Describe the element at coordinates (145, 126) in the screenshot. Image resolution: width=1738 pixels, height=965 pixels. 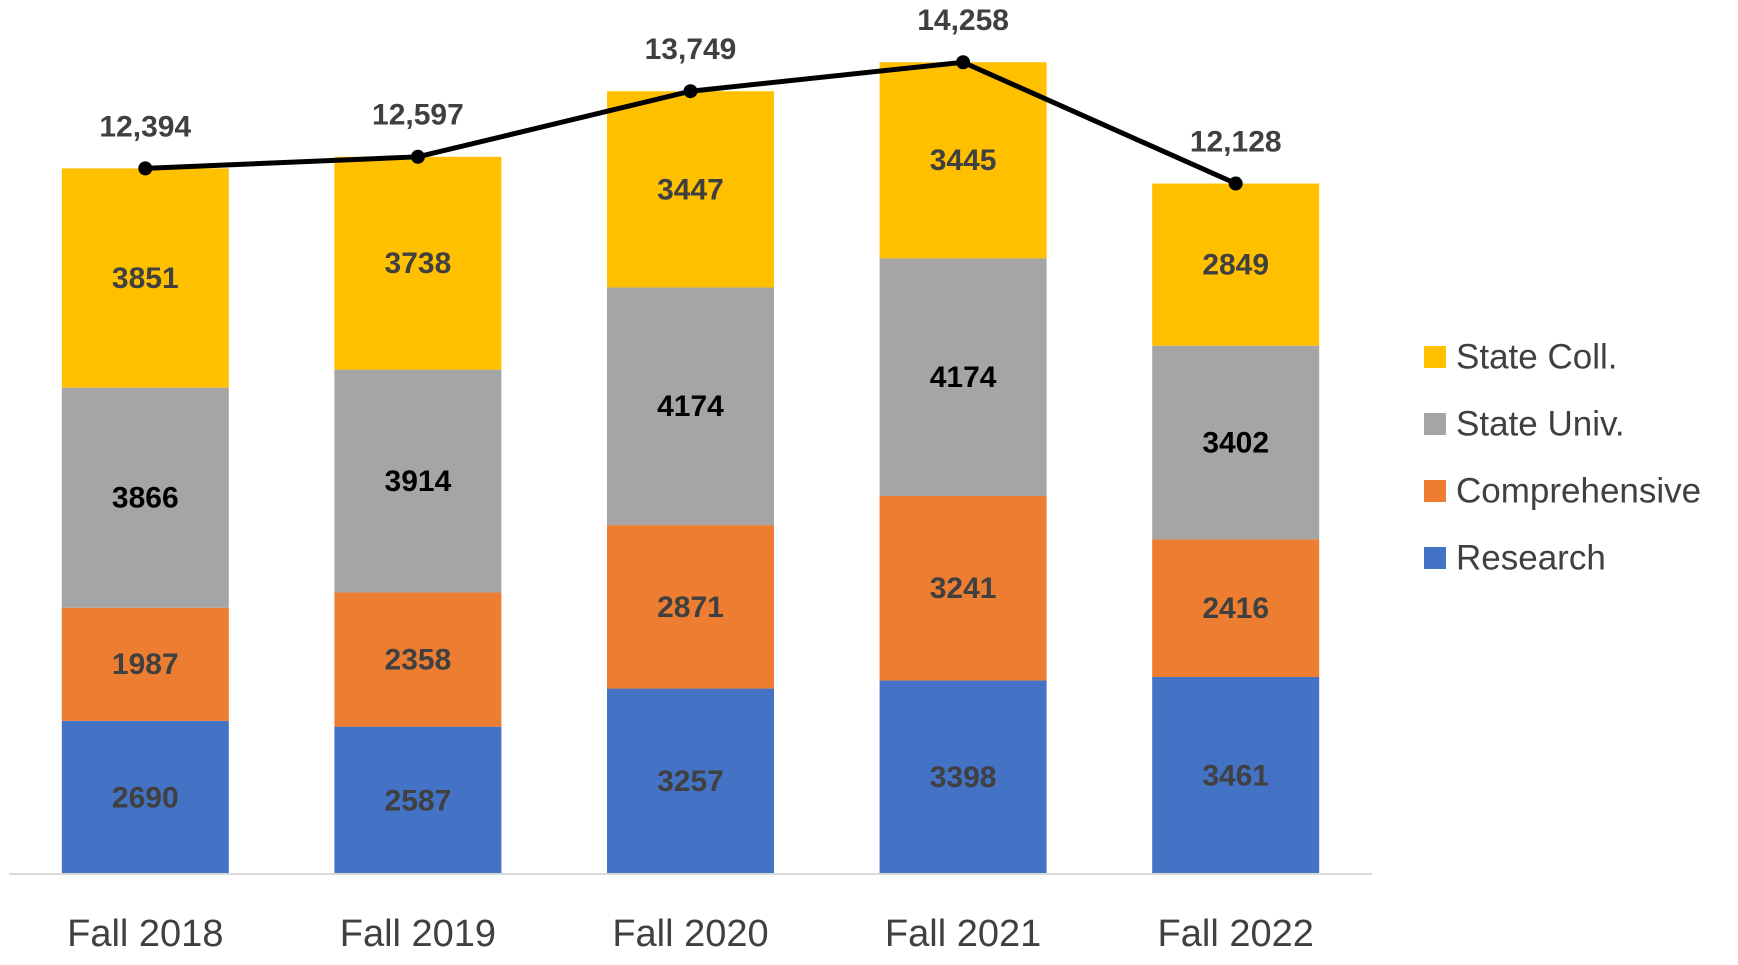
I see `total-label: 12,394` at that location.